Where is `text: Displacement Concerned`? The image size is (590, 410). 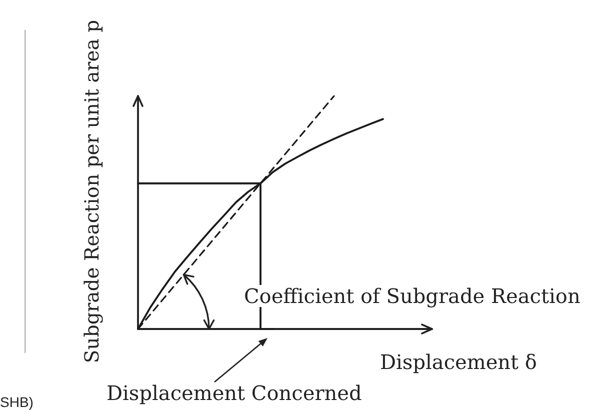 text: Displacement Concerned is located at coordinates (234, 393).